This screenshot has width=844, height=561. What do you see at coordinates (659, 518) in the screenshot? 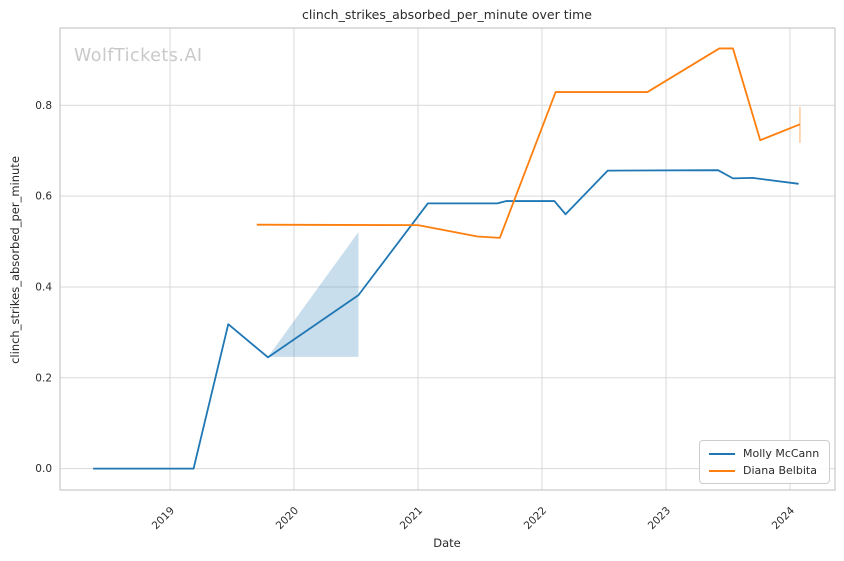
I see `x-tick-label-2023: 2023` at bounding box center [659, 518].